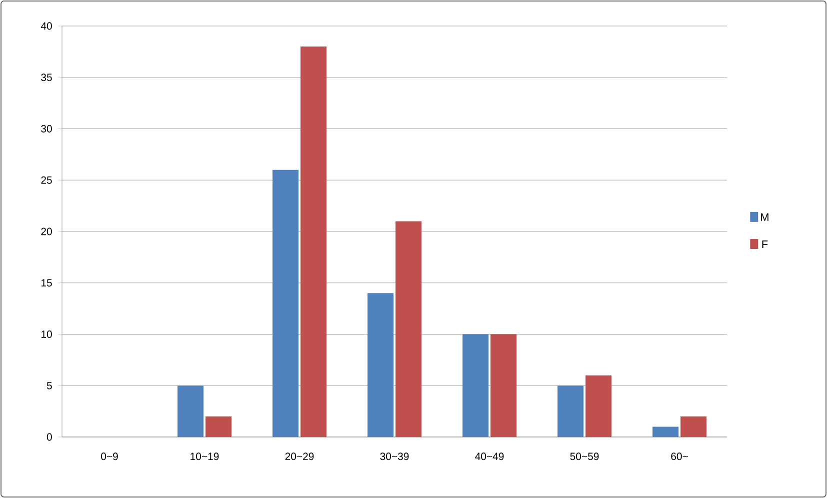 Image resolution: width=827 pixels, height=498 pixels. I want to click on x-tick-label: 60~, so click(679, 456).